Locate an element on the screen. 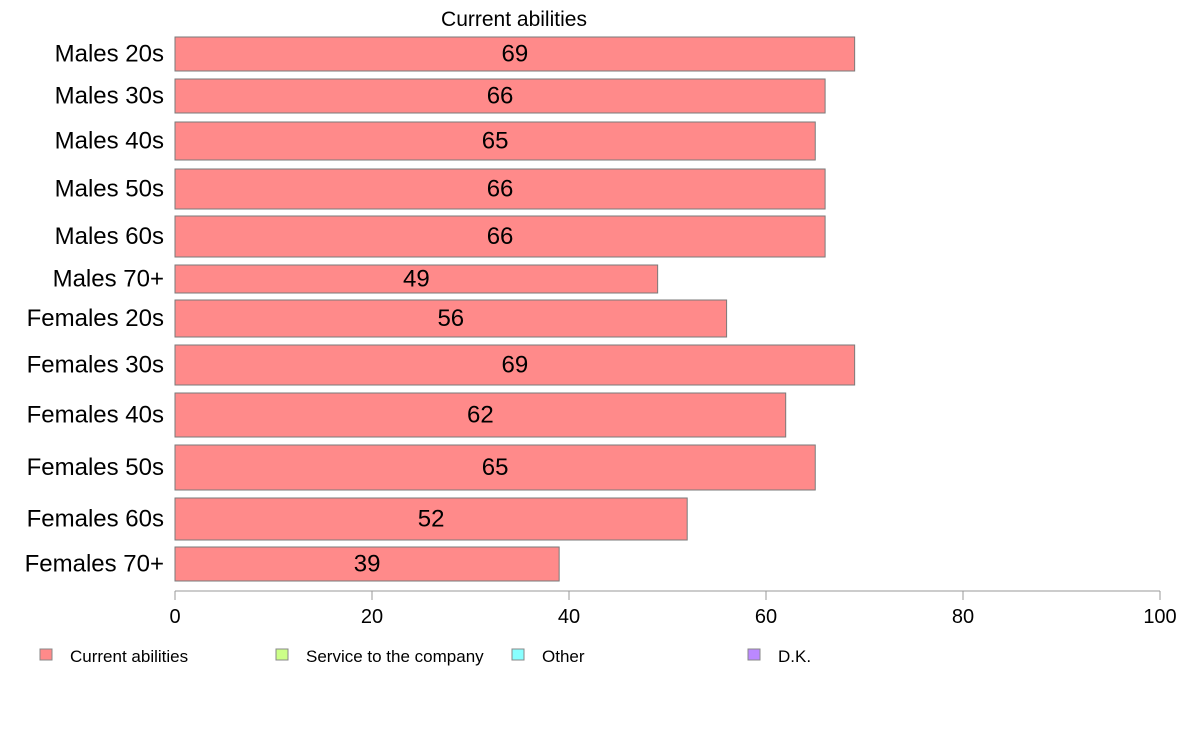 This screenshot has height=736, width=1188. category-label: Males 50s is located at coordinates (109, 189).